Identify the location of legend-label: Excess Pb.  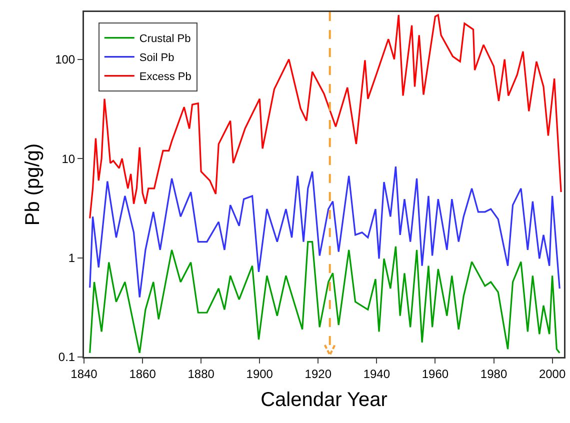
(165, 77).